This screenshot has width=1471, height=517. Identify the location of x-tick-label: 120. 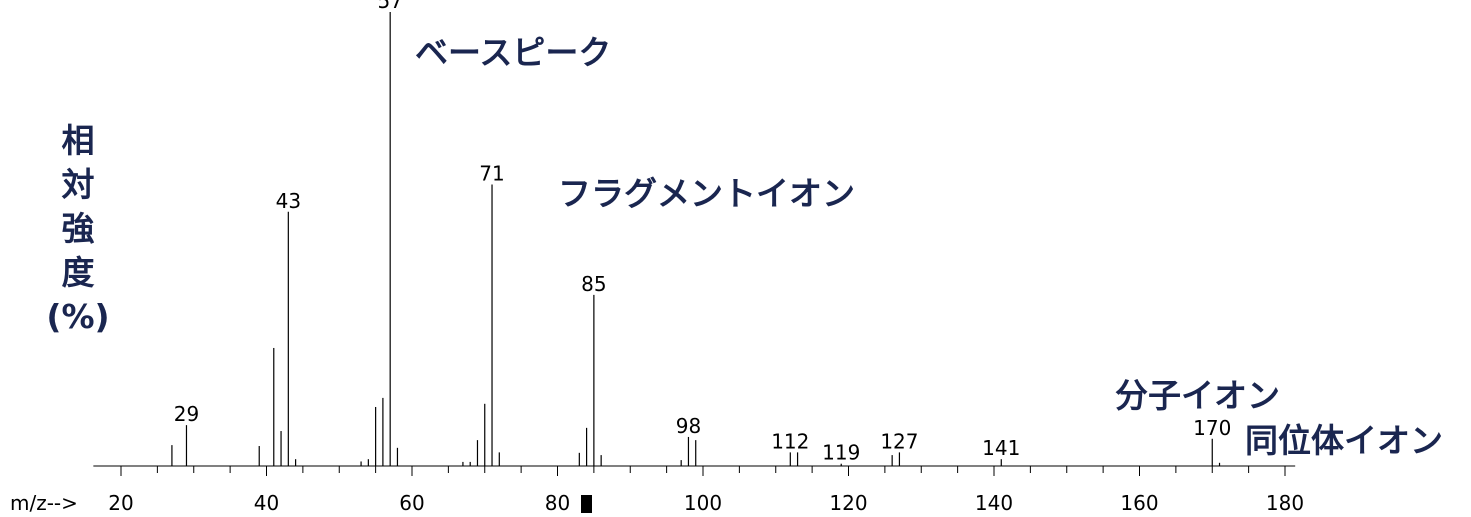
(848, 503).